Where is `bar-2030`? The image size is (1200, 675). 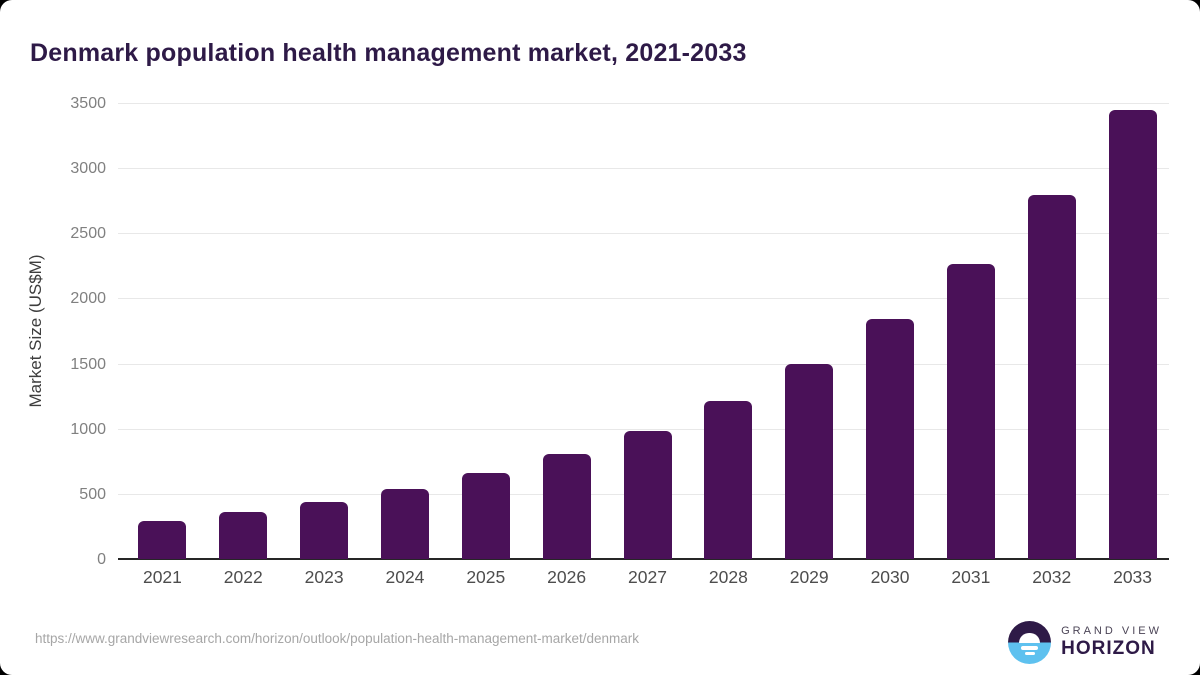 bar-2030 is located at coordinates (890, 438).